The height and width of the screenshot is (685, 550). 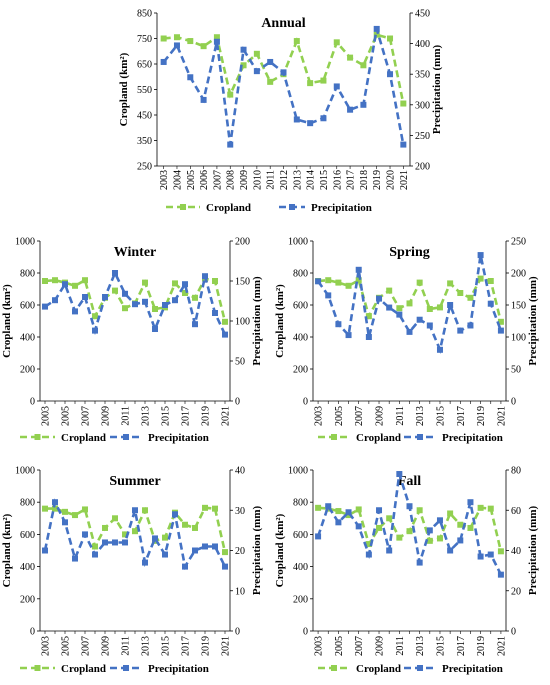 I want to click on y2-tick-label: 200, so click(x=242, y=242).